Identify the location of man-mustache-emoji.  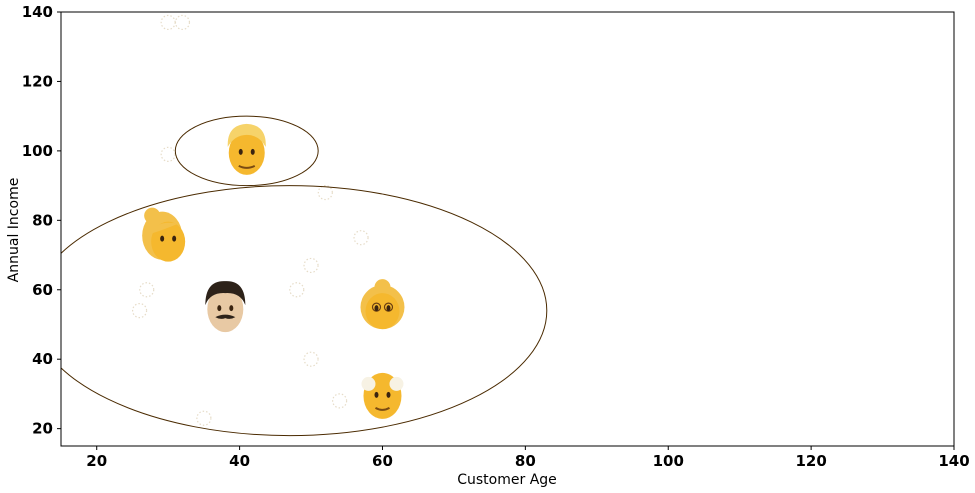
(225, 307).